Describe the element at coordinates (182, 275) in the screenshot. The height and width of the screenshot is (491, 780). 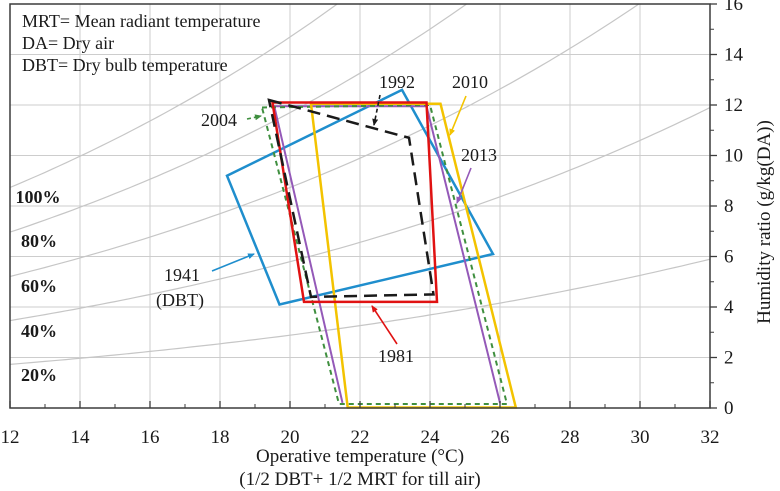
I see `annotation-label-1941: 1941` at that location.